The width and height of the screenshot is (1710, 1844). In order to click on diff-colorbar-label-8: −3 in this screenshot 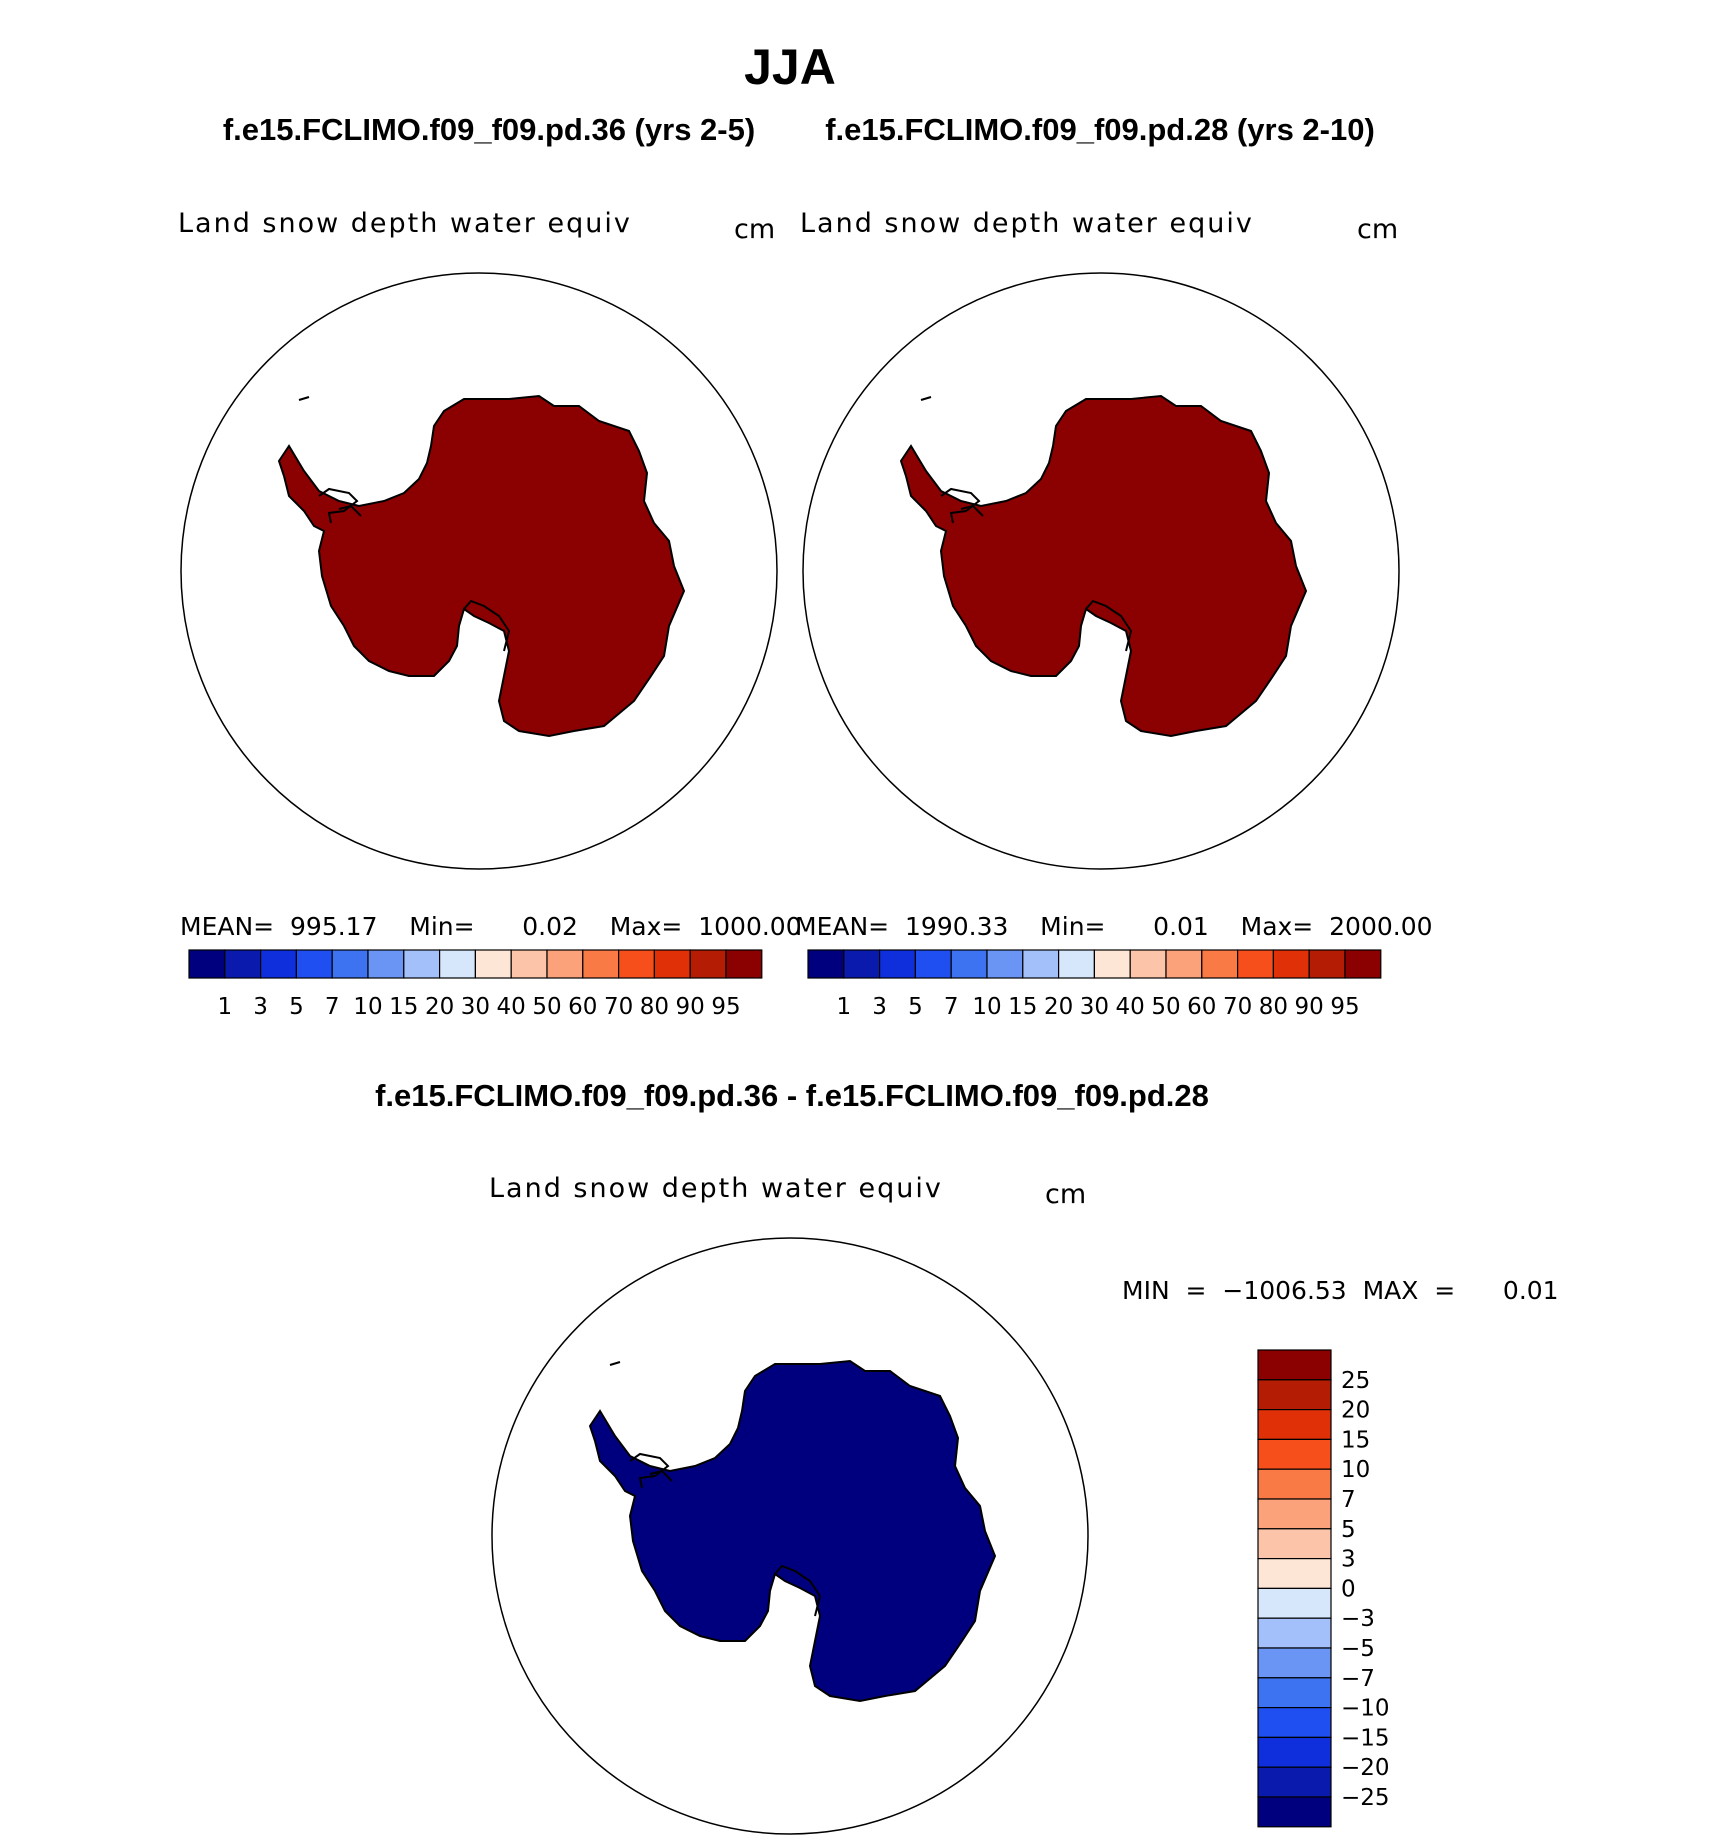, I will do `click(1358, 1619)`.